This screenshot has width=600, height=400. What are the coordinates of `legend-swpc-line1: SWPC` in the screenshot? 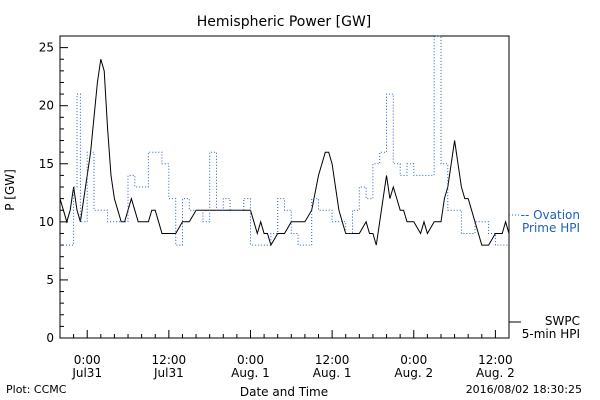 It's located at (562, 321).